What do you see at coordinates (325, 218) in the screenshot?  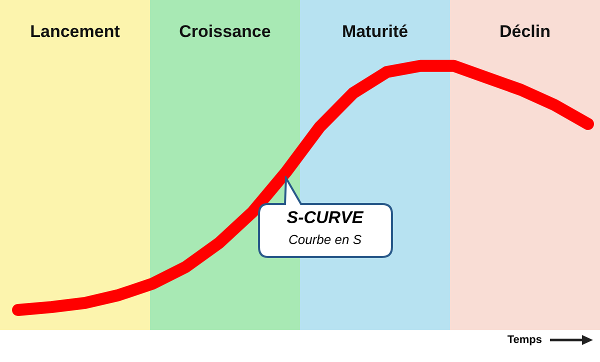 I see `annotation: S-CURVE` at bounding box center [325, 218].